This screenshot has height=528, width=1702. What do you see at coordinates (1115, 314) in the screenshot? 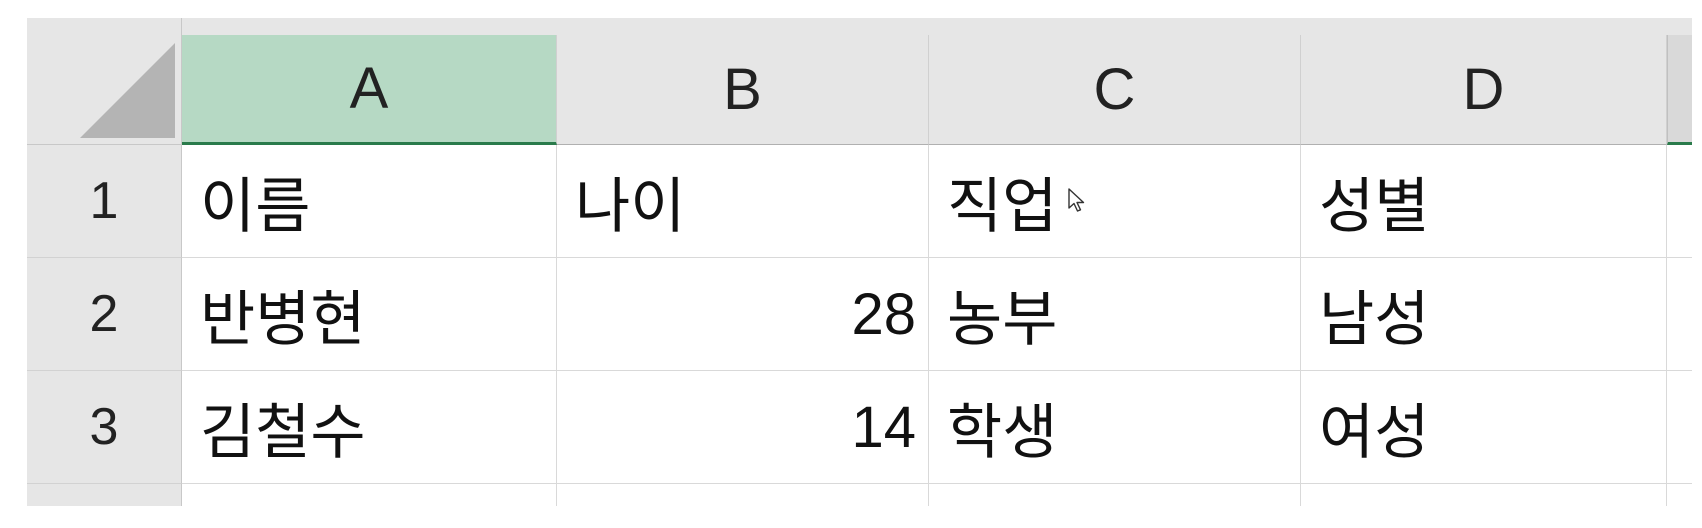
I see `cell-c2: 농부` at bounding box center [1115, 314].